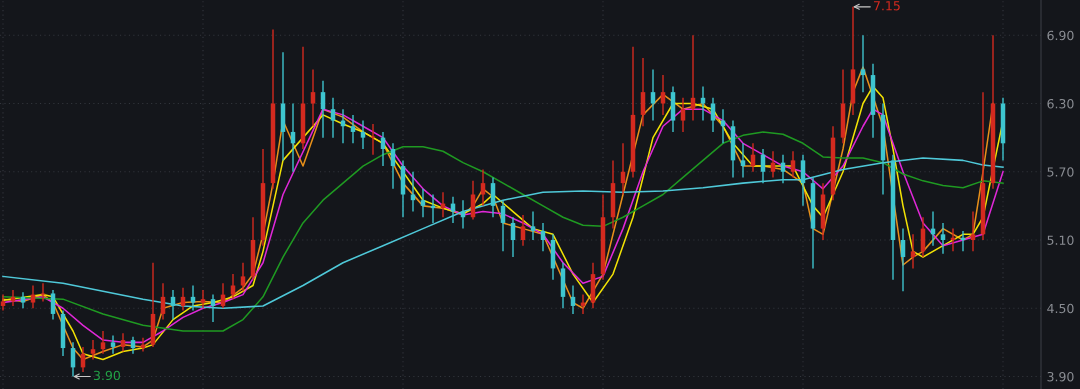 Image resolution: width=1080 pixels, height=389 pixels. Describe the element at coordinates (1060, 376) in the screenshot. I see `y-tick-label: 3.90` at that location.